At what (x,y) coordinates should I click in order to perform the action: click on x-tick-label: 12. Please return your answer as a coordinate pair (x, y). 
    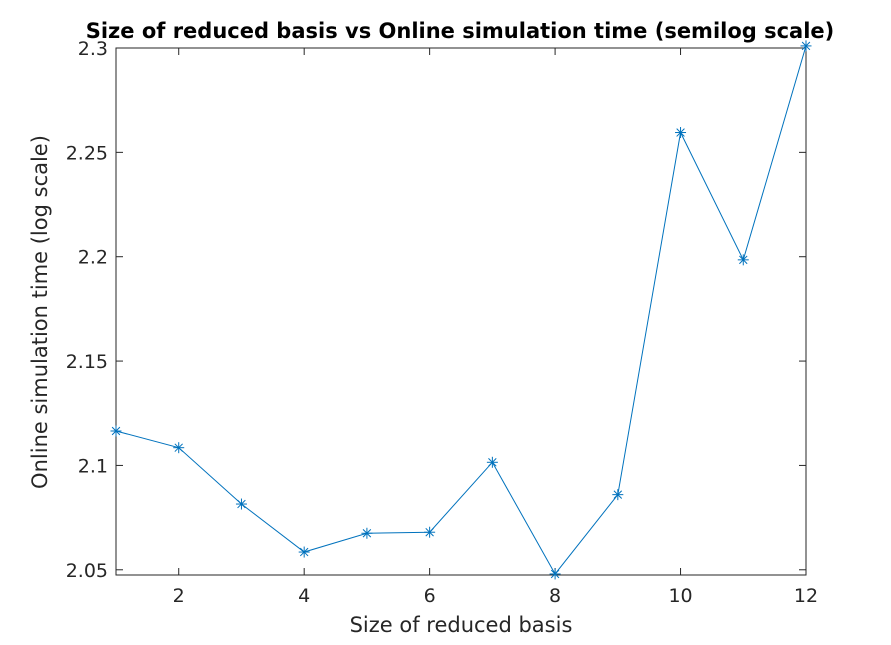
    Looking at the image, I should click on (806, 596).